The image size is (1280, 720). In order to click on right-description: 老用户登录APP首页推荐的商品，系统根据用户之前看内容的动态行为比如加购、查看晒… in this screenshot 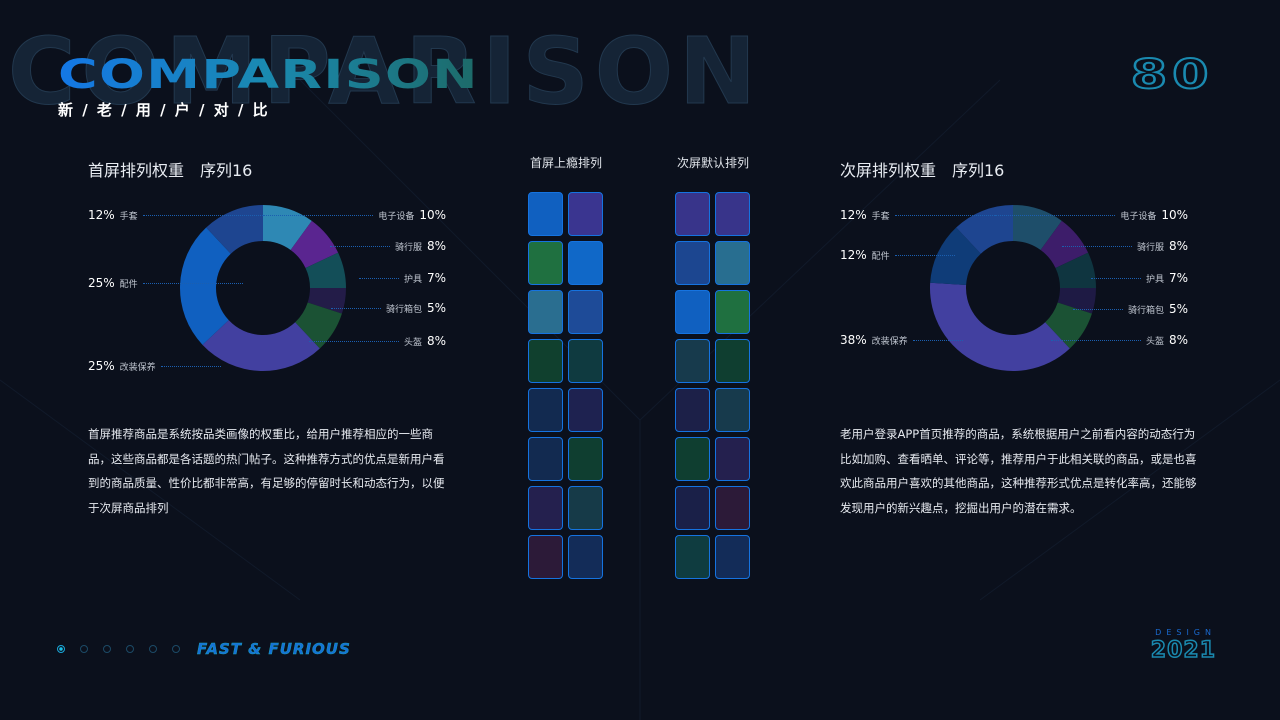, I will do `click(1018, 471)`.